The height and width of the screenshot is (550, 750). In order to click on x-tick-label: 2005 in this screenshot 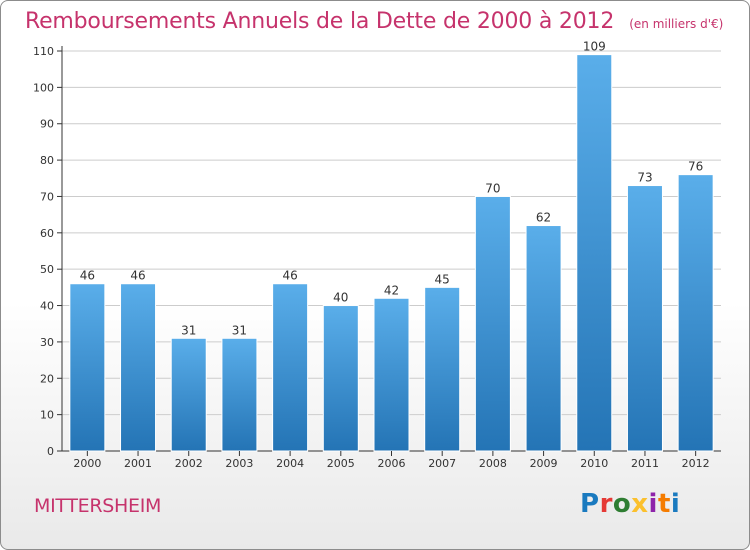, I will do `click(341, 463)`.